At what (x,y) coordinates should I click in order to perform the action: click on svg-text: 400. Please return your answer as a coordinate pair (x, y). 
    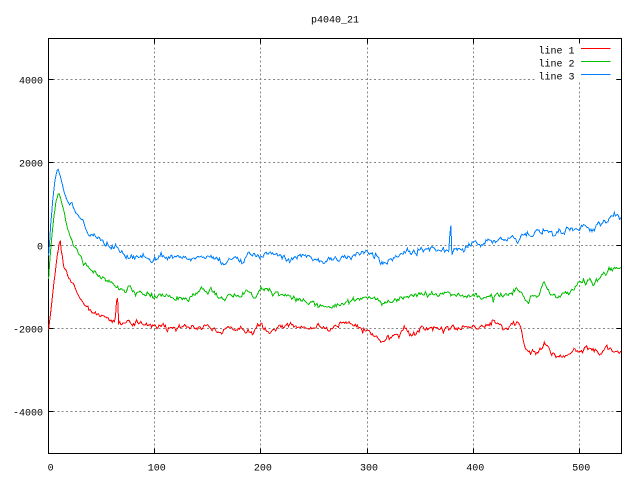
    Looking at the image, I should click on (475, 469).